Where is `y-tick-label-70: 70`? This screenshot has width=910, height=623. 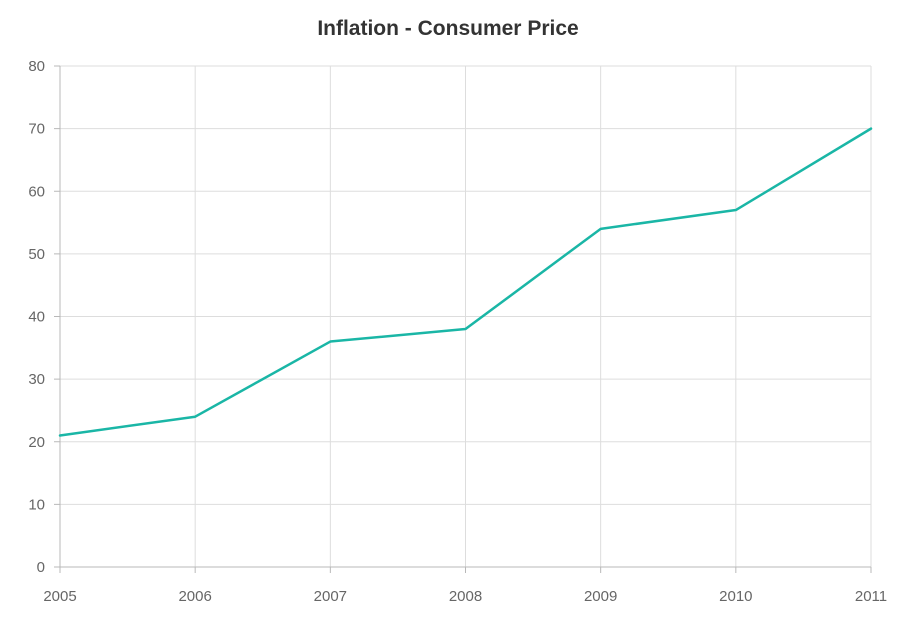
y-tick-label-70: 70 is located at coordinates (36, 129).